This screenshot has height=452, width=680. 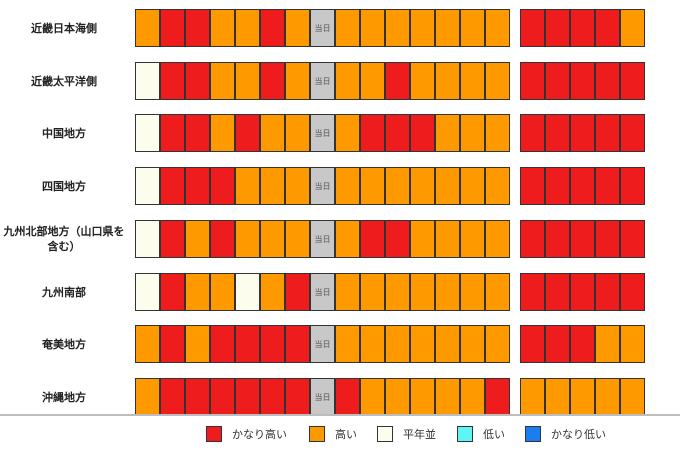 What do you see at coordinates (64, 186) in the screenshot?
I see `region-label: 四国地方` at bounding box center [64, 186].